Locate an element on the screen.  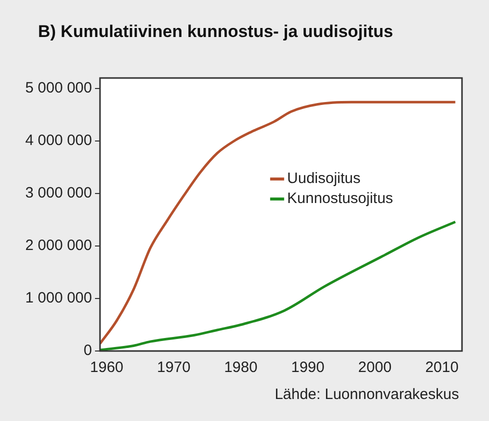
x-tick-label: 2010 is located at coordinates (442, 367).